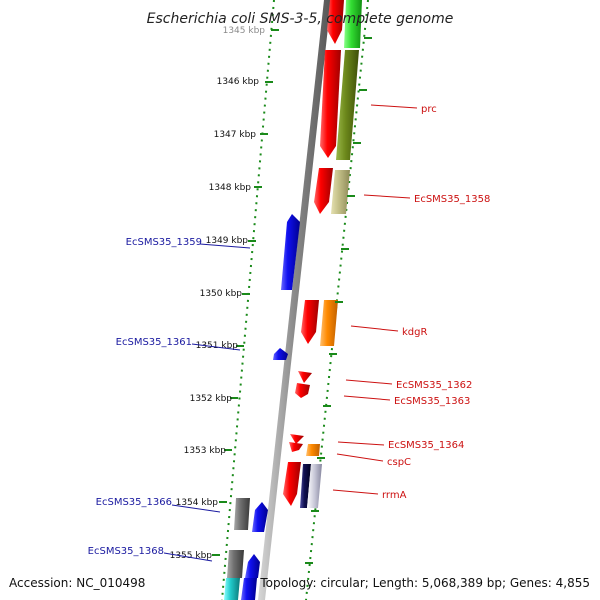  What do you see at coordinates (238, 82) in the screenshot?
I see `tick-label-1346: 1346 kbp` at bounding box center [238, 82].